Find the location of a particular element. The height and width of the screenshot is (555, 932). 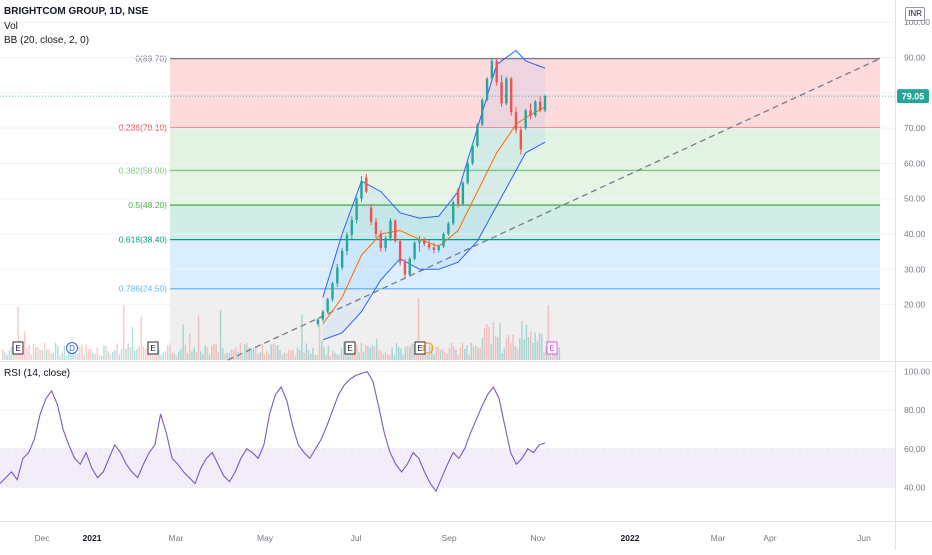

fib-level-label: 0.382(58.00) is located at coordinates (143, 170).